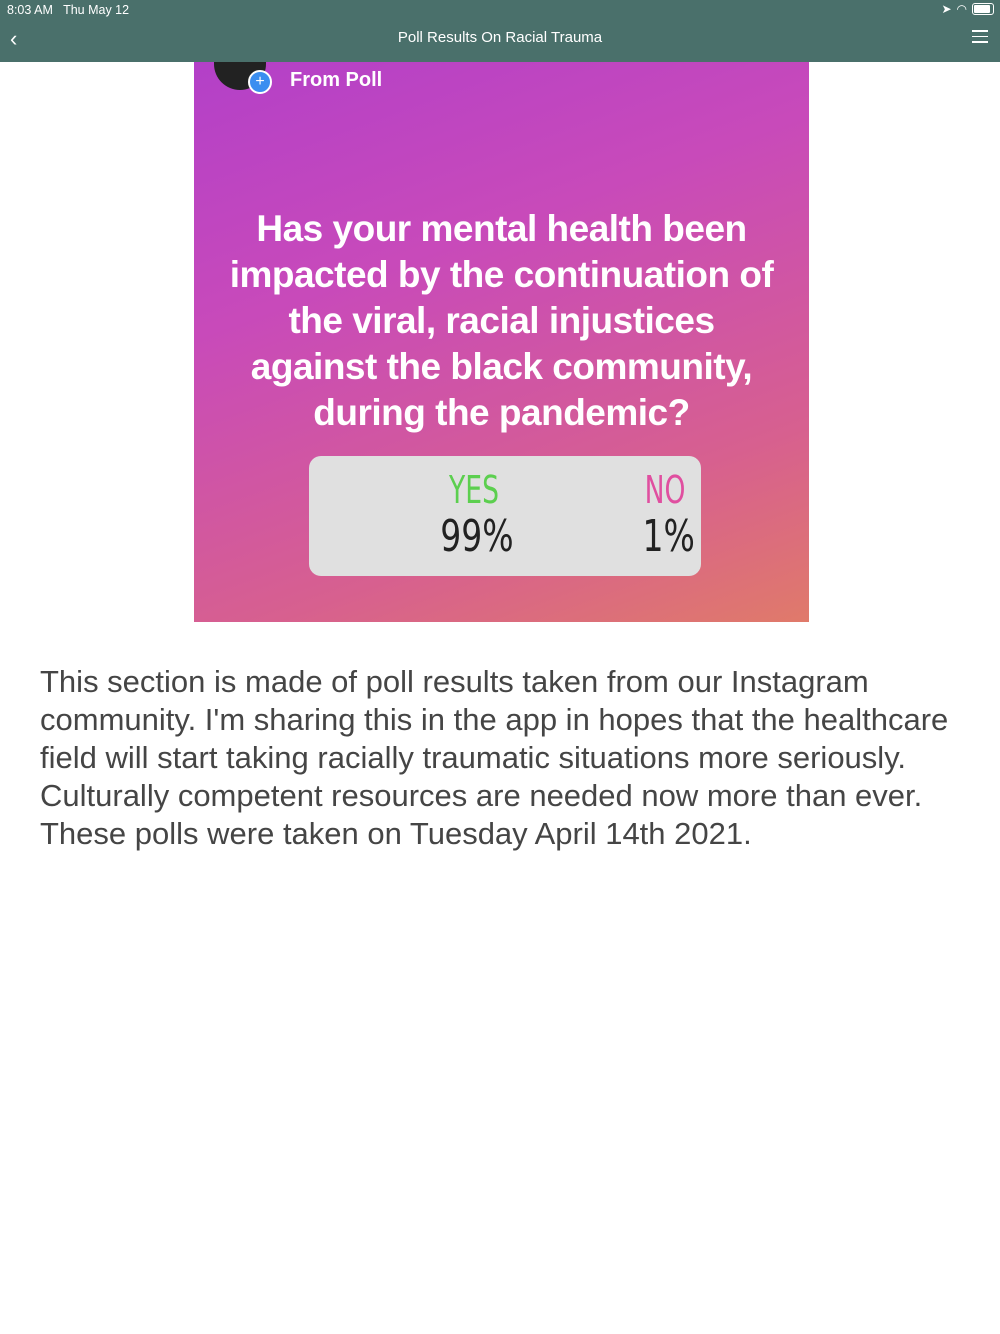  Describe the element at coordinates (477, 536) in the screenshot. I see `option-percent: 99%` at that location.